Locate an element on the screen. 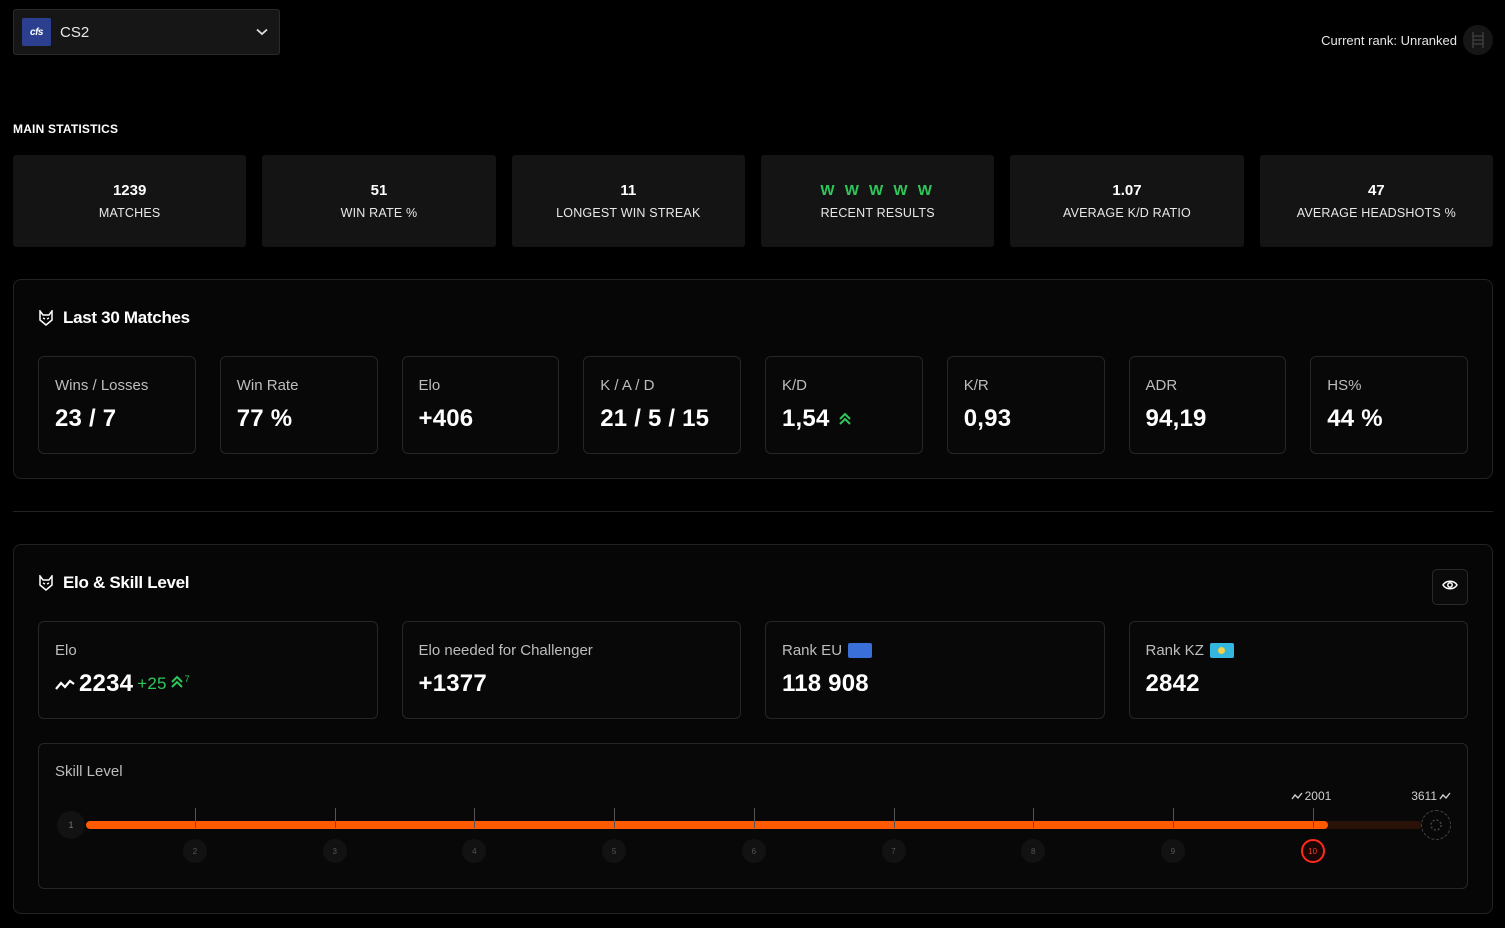 The height and width of the screenshot is (928, 1505). main-statistics-heading: MAIN STATISTICS is located at coordinates (66, 129).